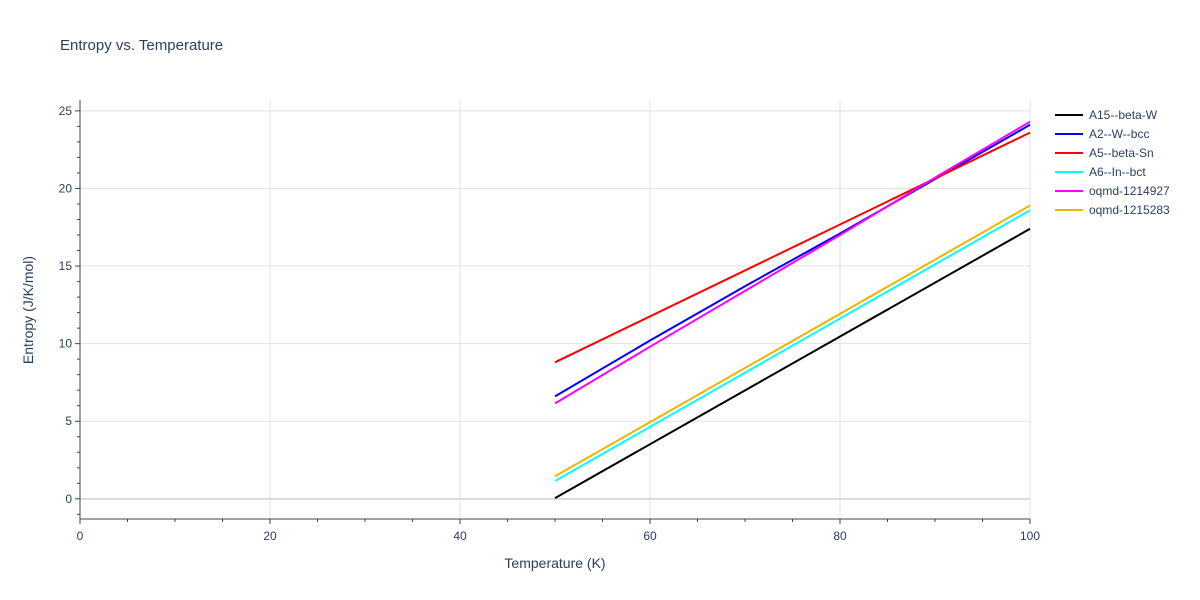 The image size is (1200, 600). I want to click on legend-label: A15--beta-W, so click(1123, 115).